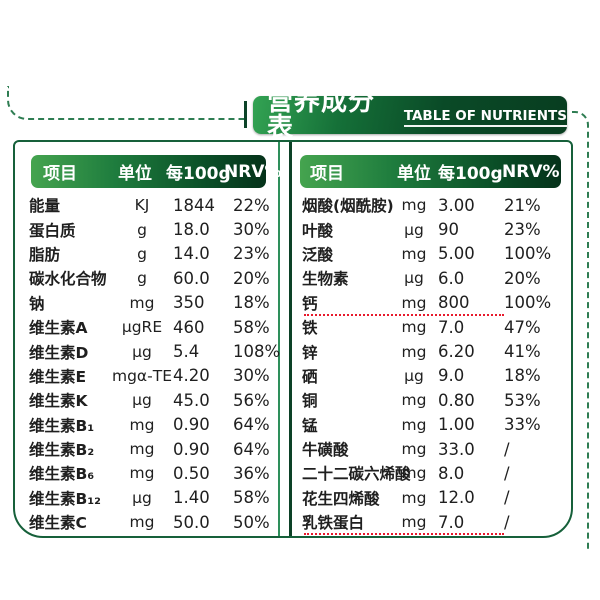 The width and height of the screenshot is (600, 600). I want to click on row-label: 硒, so click(310, 376).